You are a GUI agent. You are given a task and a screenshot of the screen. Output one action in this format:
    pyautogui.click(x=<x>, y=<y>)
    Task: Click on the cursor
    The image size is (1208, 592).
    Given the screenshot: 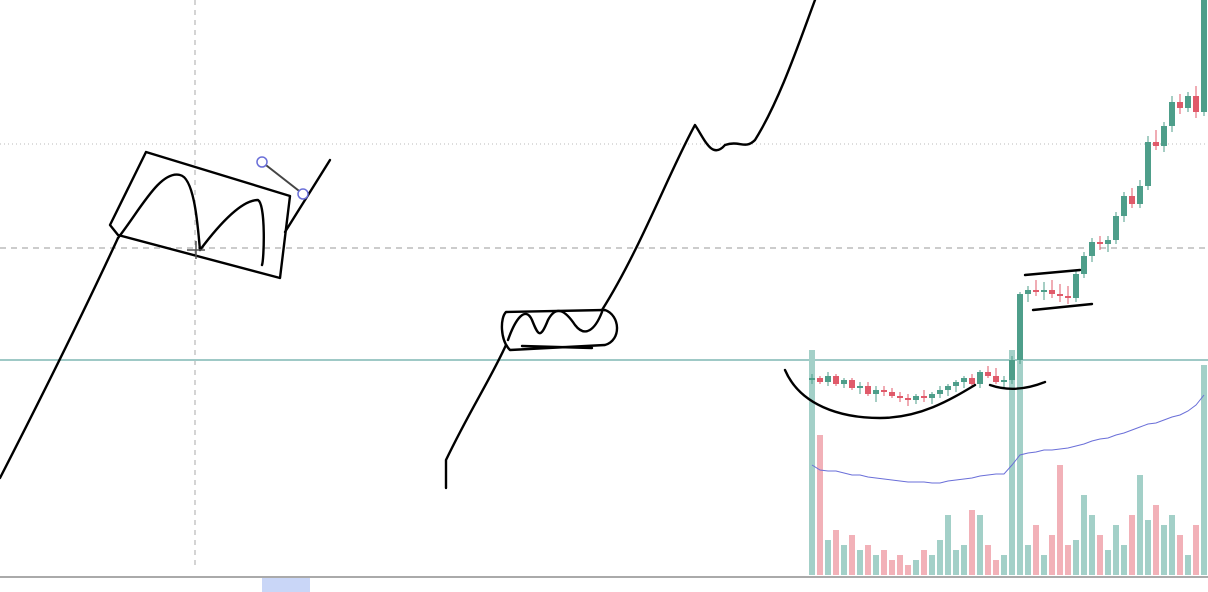 What is the action you would take?
    pyautogui.click(x=196, y=250)
    